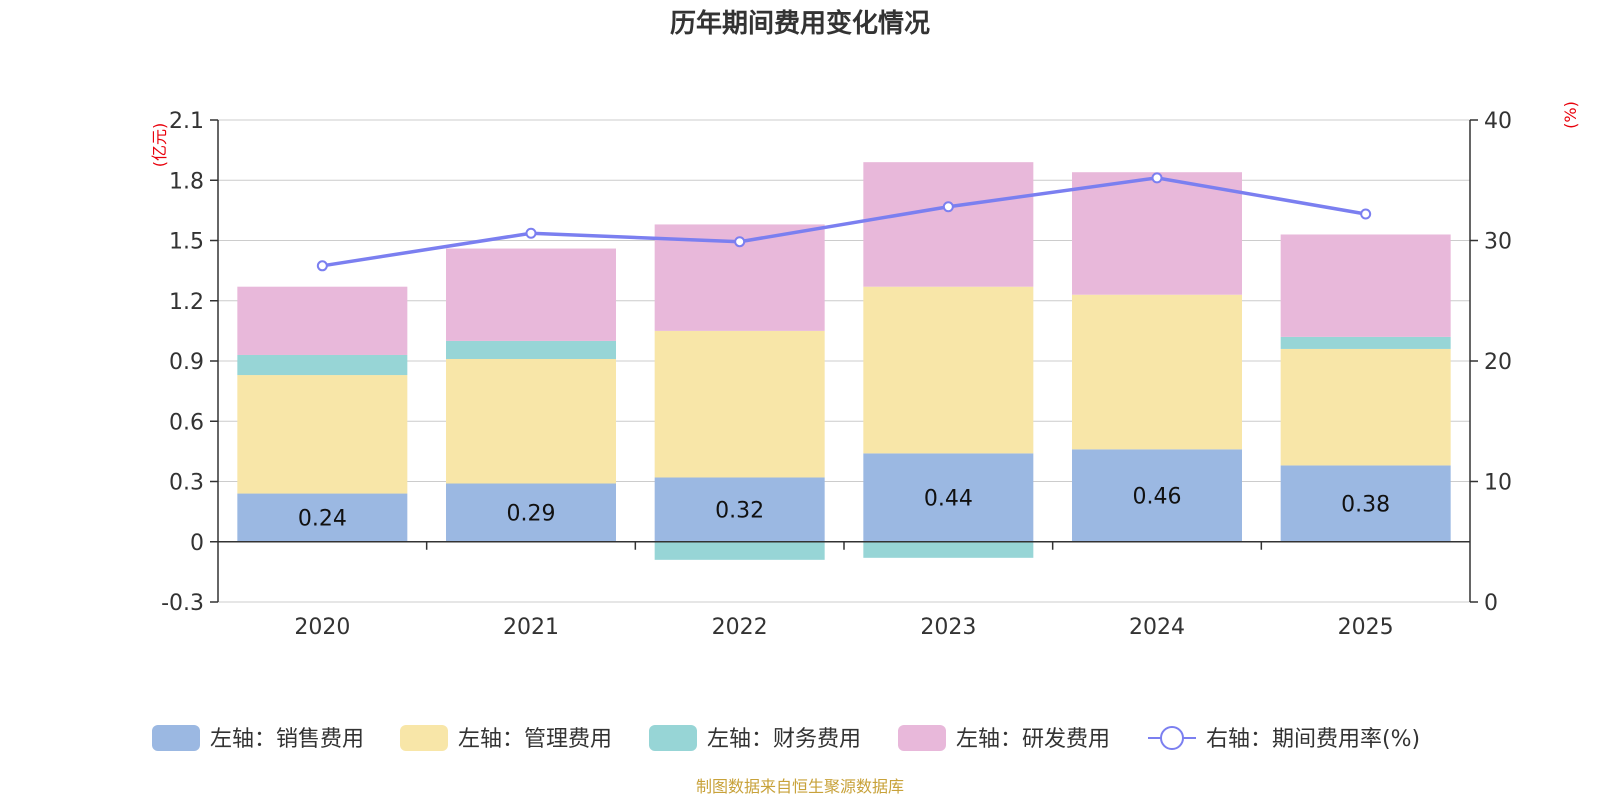 This screenshot has height=800, width=1600. What do you see at coordinates (1498, 483) in the screenshot?
I see `right-tick-label: 10` at bounding box center [1498, 483].